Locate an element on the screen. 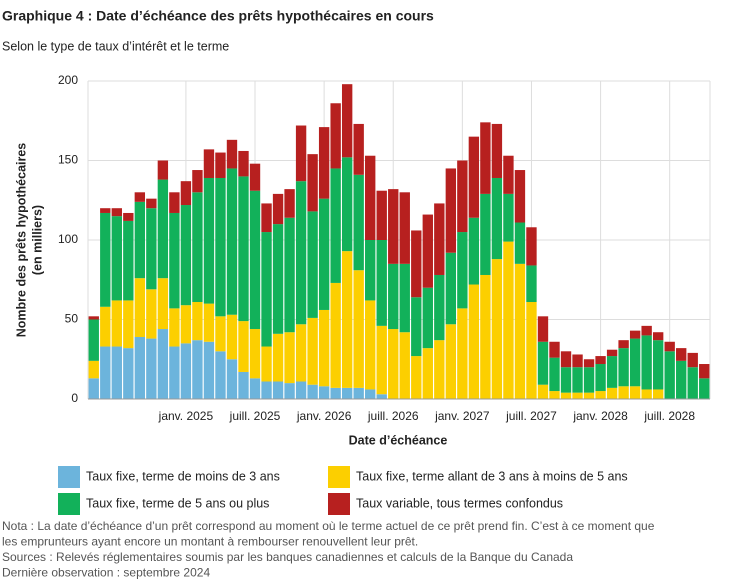 The image size is (750, 581). y-tick-label: 150 is located at coordinates (68, 160).